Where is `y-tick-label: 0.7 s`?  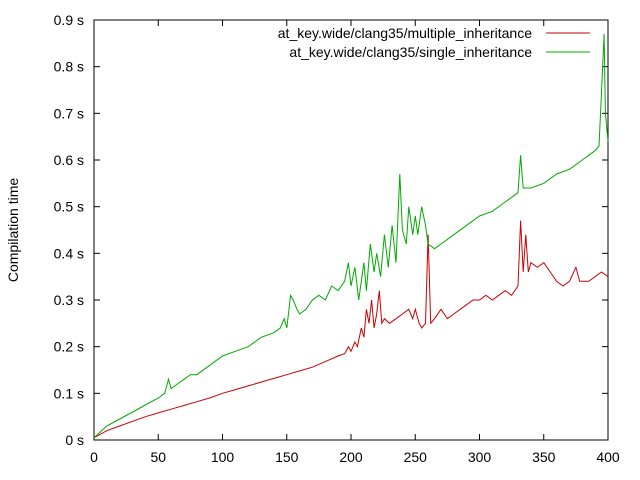
y-tick-label: 0.7 s is located at coordinates (69, 113).